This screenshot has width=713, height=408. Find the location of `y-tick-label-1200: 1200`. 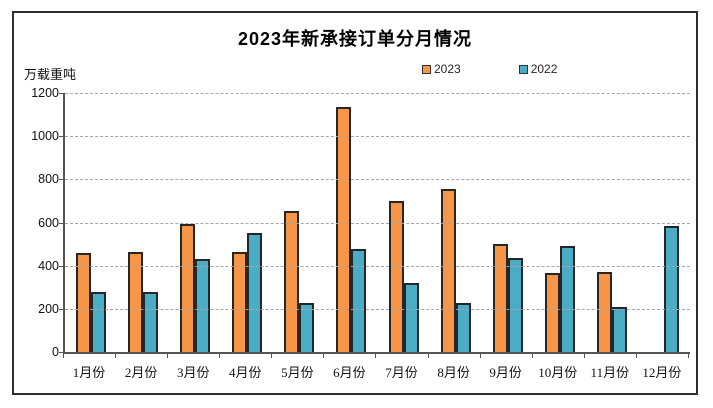

y-tick-label-1200: 1200 is located at coordinates (45, 93).